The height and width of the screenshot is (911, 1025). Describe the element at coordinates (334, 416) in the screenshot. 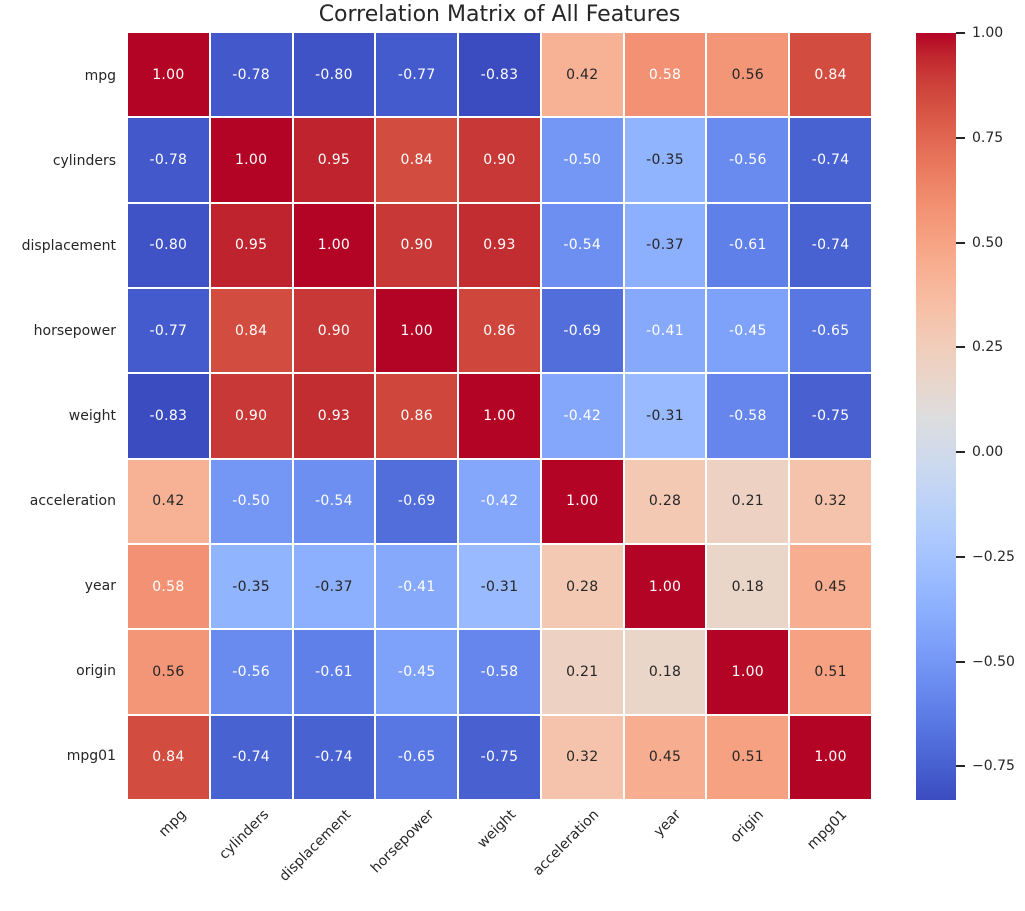

I see `heatmap-cell: 0.93` at that location.